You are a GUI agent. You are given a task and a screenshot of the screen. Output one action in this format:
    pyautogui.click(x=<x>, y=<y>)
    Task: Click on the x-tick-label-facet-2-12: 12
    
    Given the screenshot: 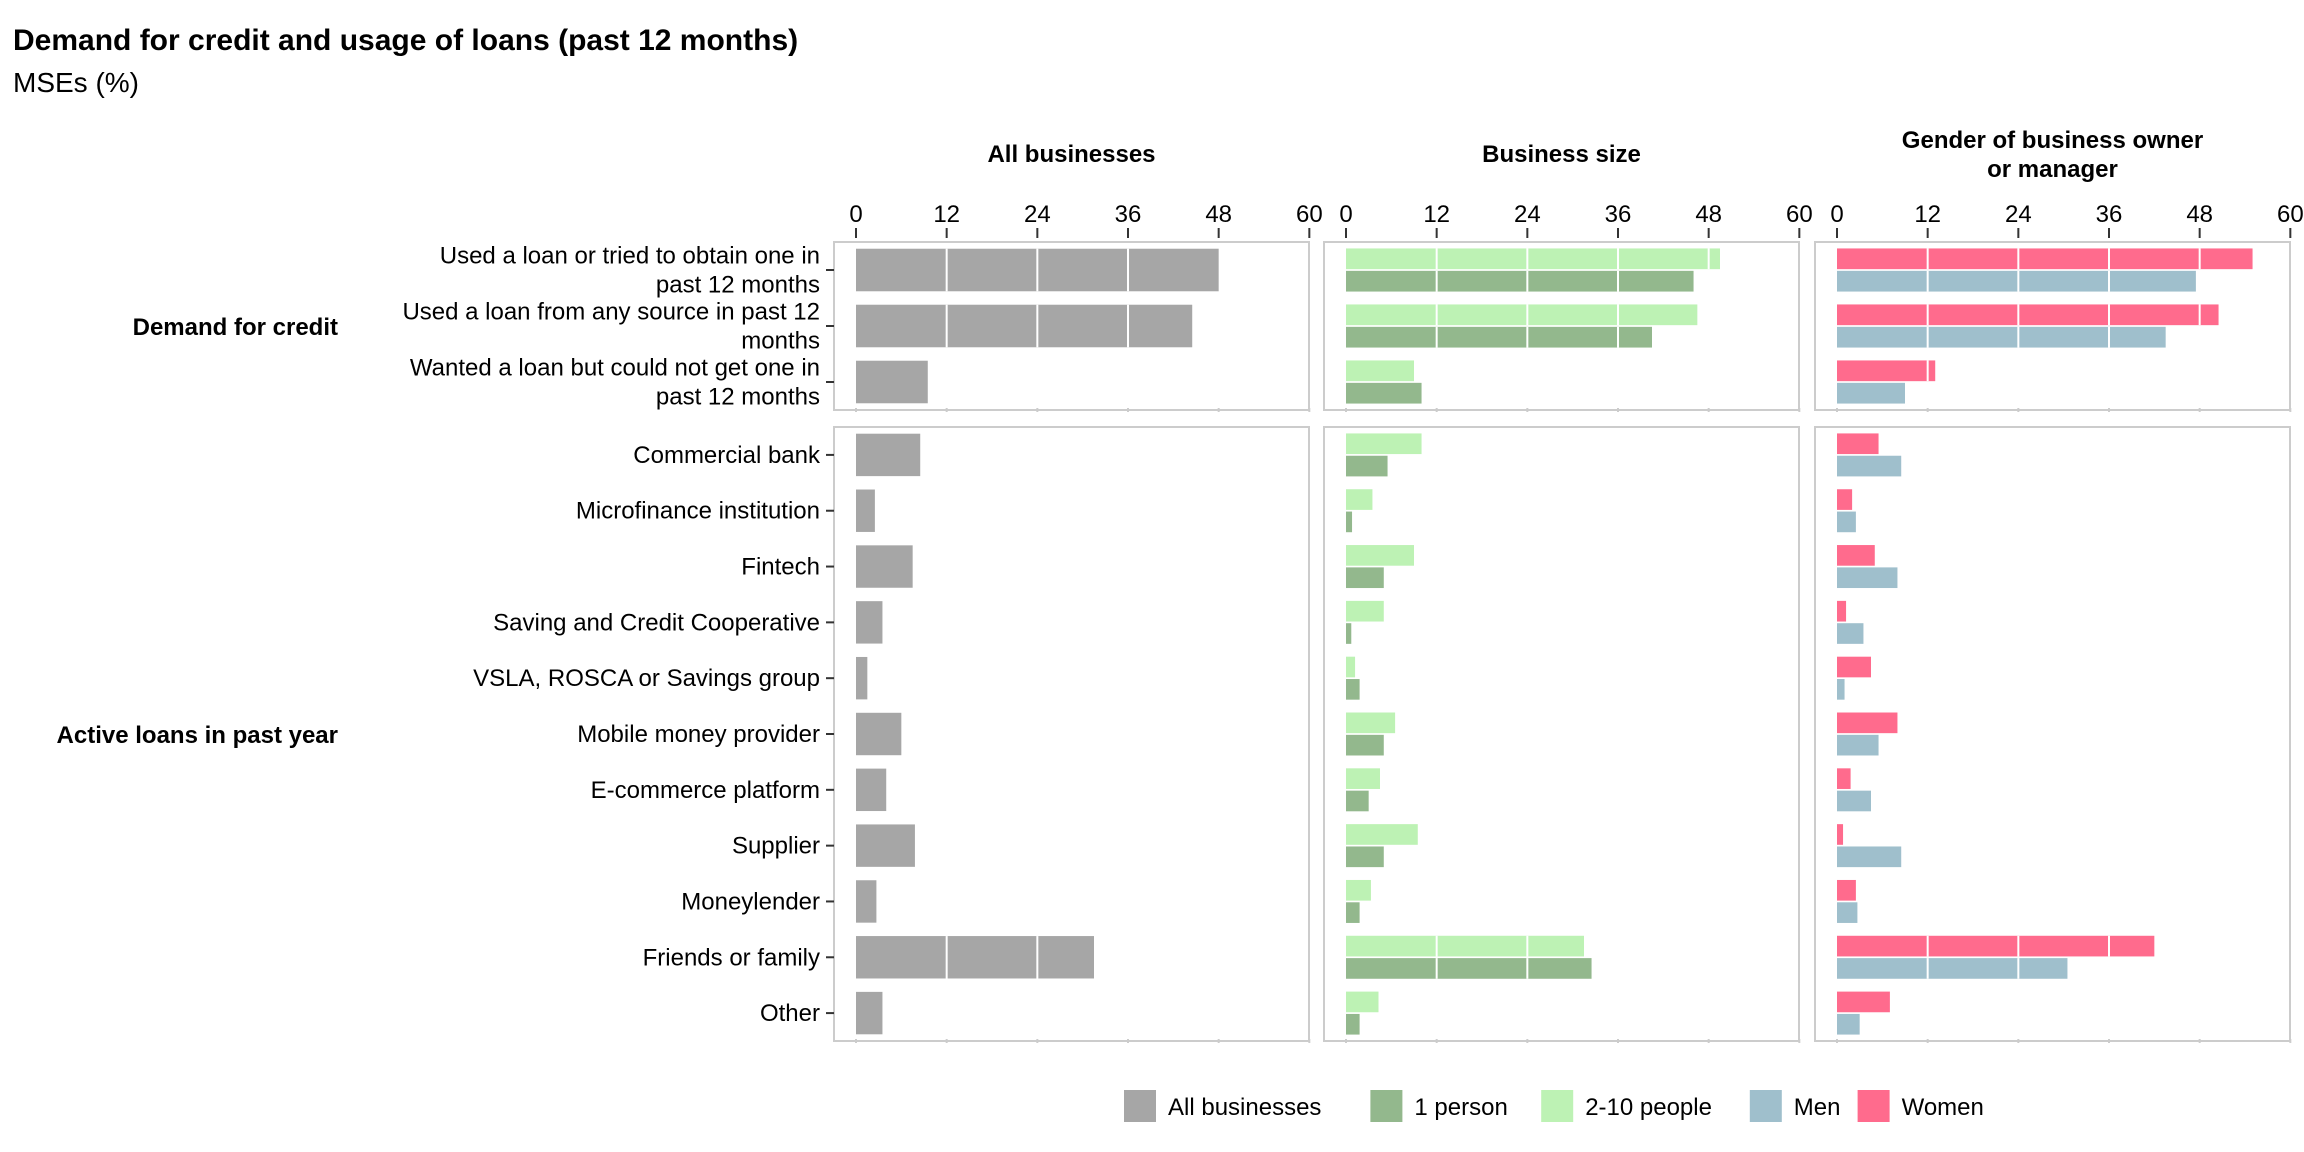 What is the action you would take?
    pyautogui.click(x=1436, y=214)
    